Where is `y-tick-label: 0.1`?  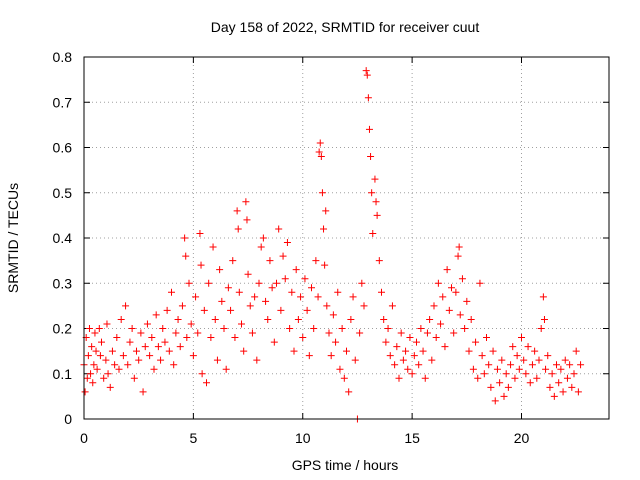 y-tick-label: 0.1 is located at coordinates (63, 374).